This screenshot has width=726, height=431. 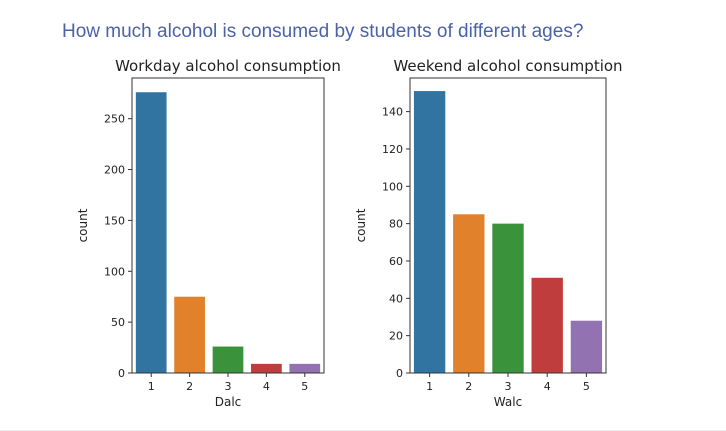 What do you see at coordinates (361, 225) in the screenshot?
I see `weekend-ylabel: count` at bounding box center [361, 225].